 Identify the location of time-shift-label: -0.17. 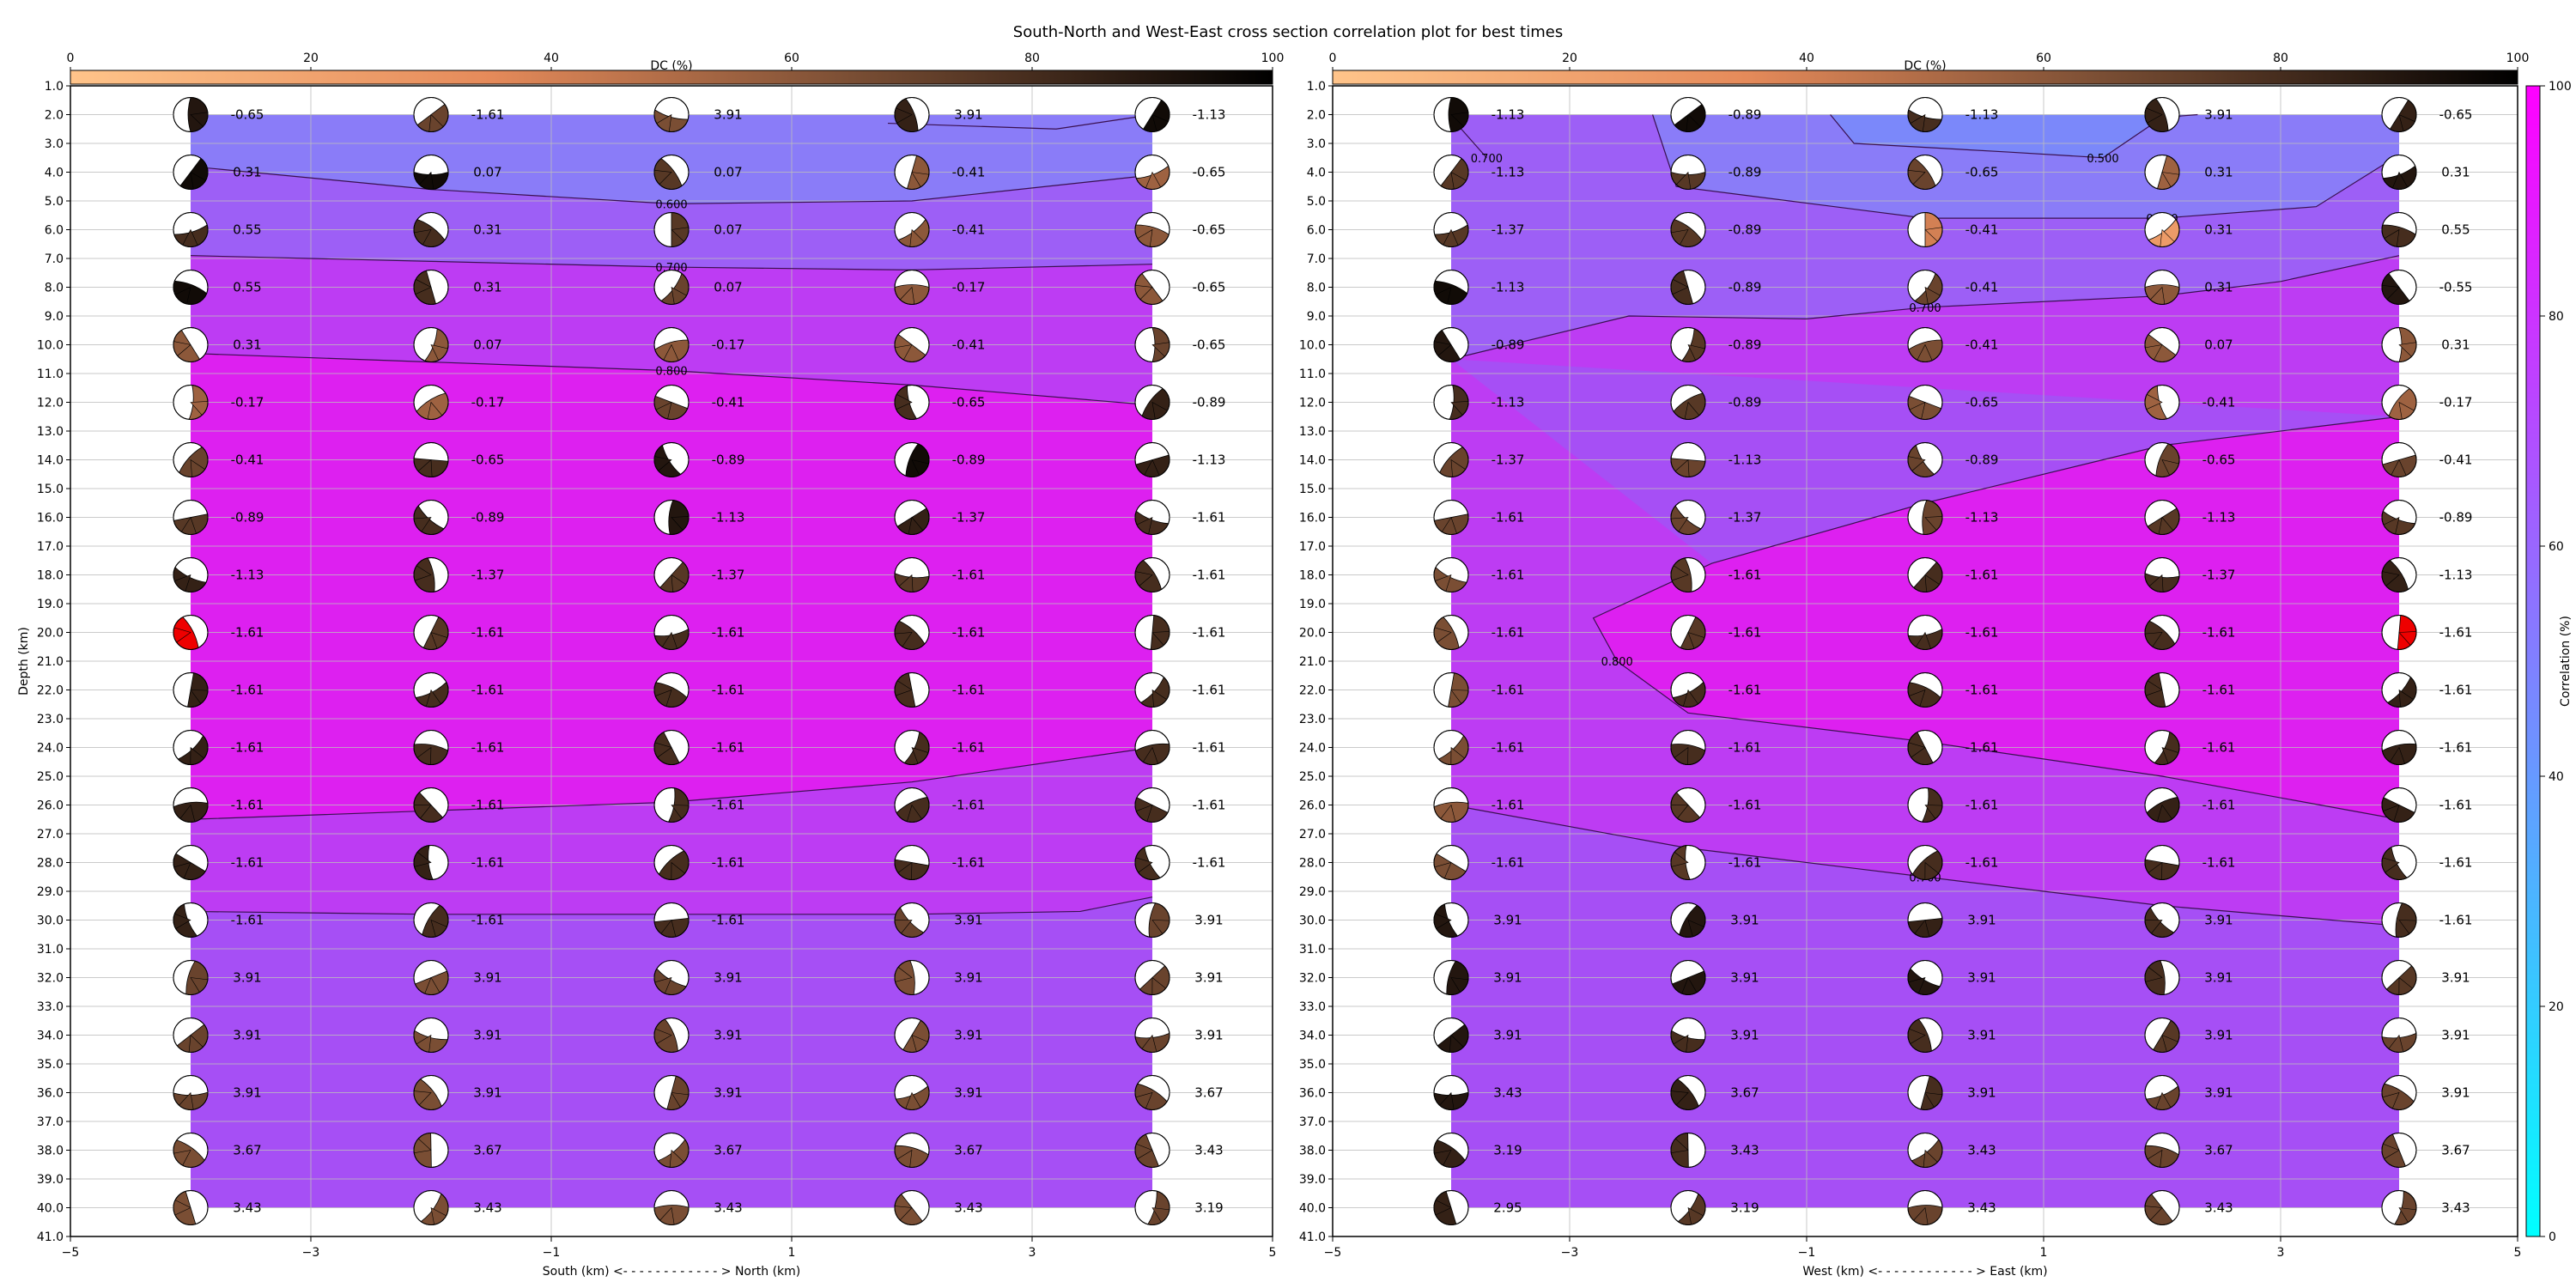
(248, 402).